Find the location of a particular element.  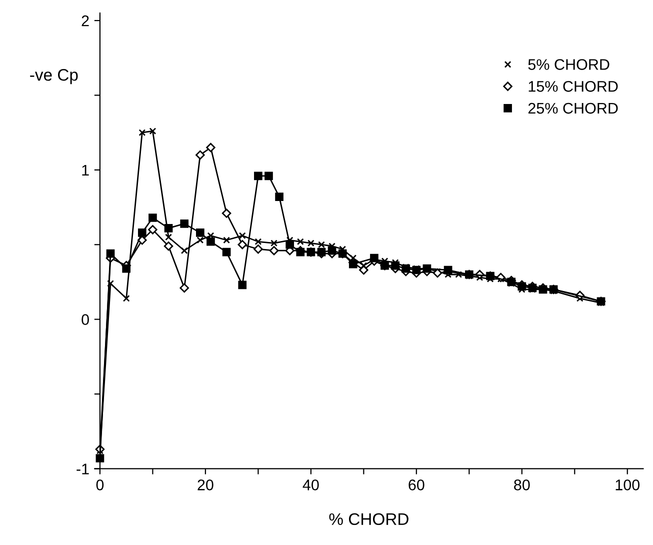

x-tick-label: 100 is located at coordinates (628, 485).